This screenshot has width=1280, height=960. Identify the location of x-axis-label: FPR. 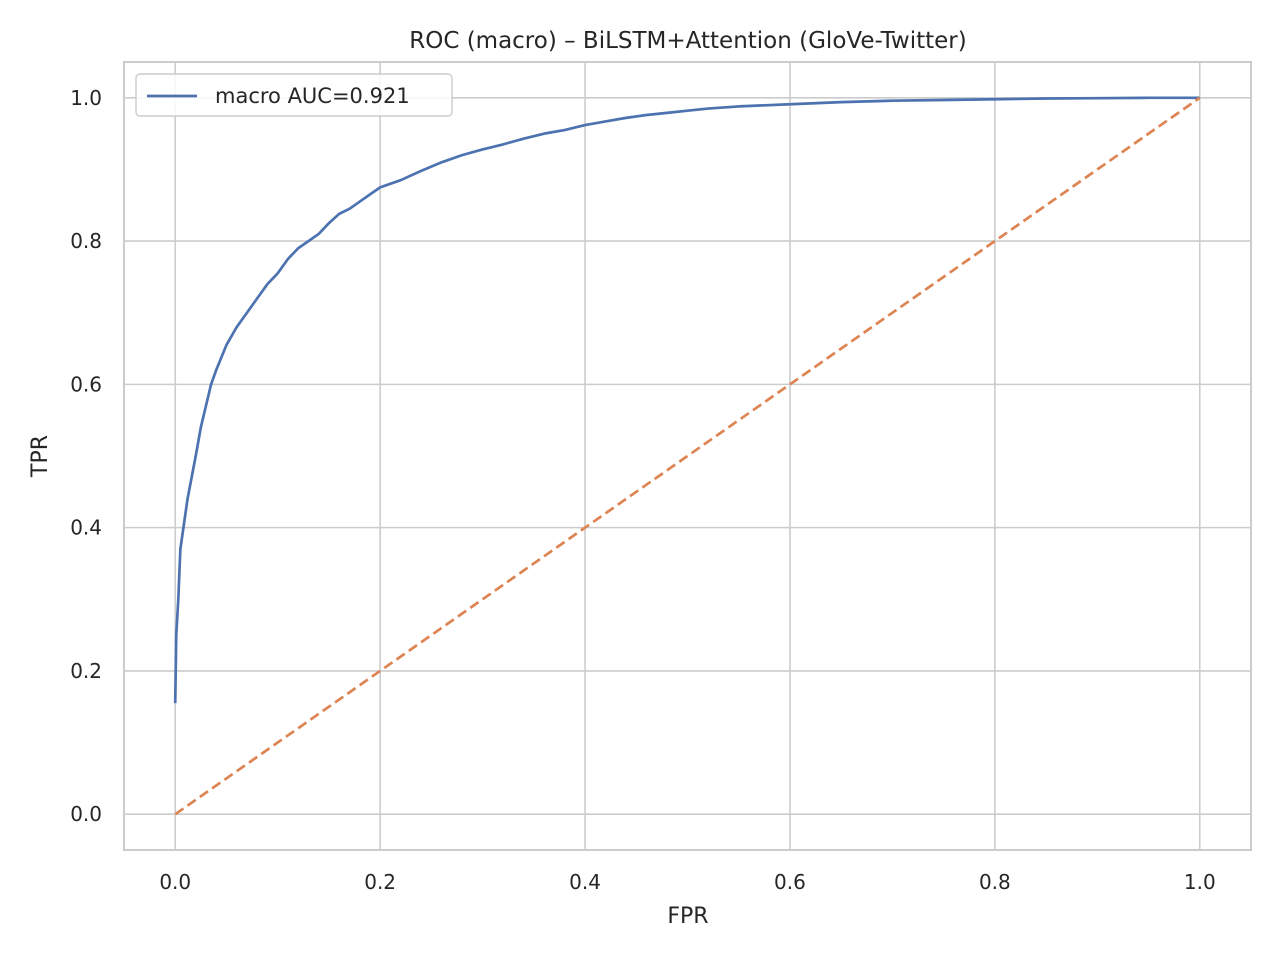
(687, 916).